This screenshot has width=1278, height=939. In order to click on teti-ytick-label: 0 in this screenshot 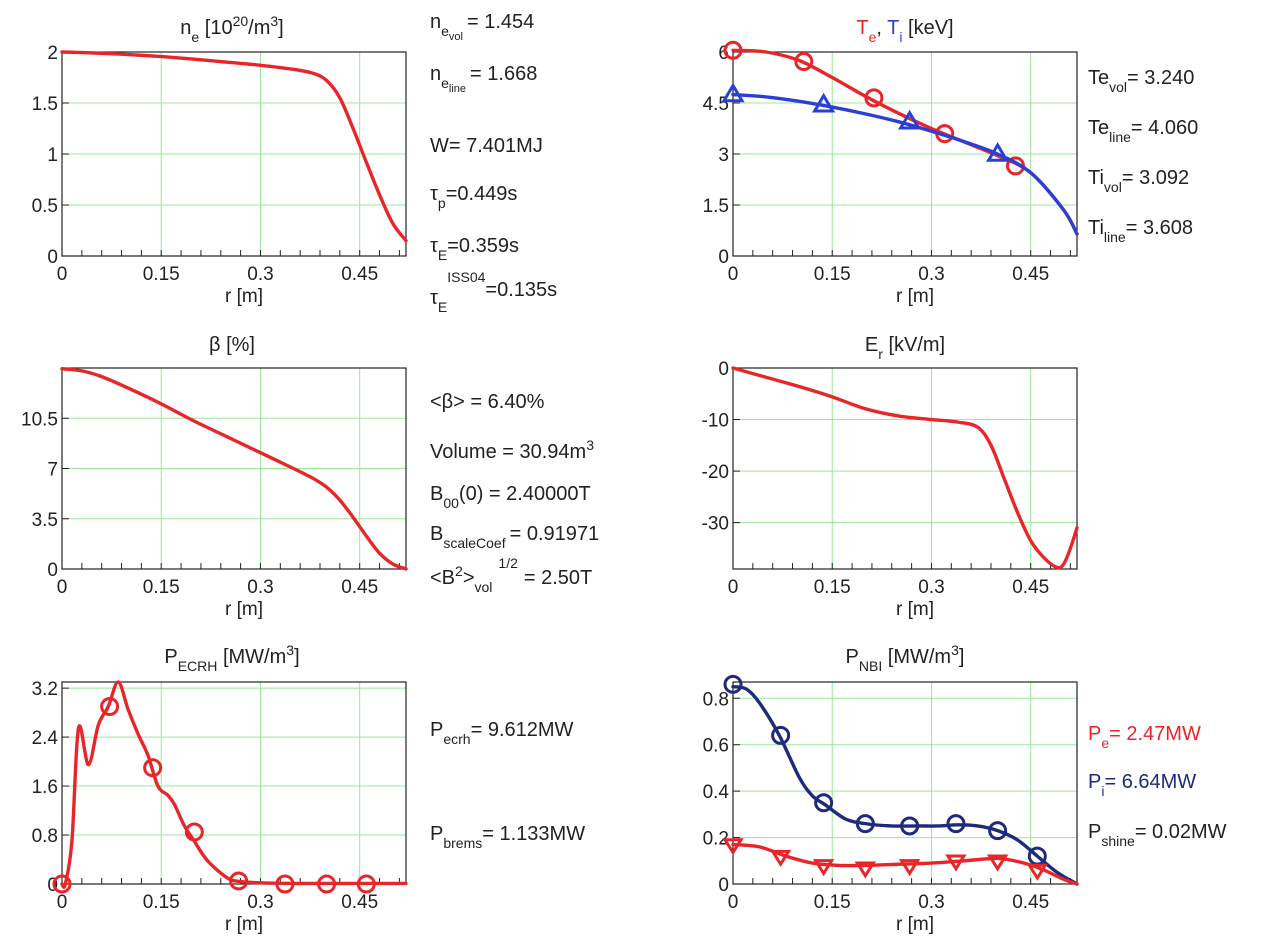, I will do `click(723, 257)`.